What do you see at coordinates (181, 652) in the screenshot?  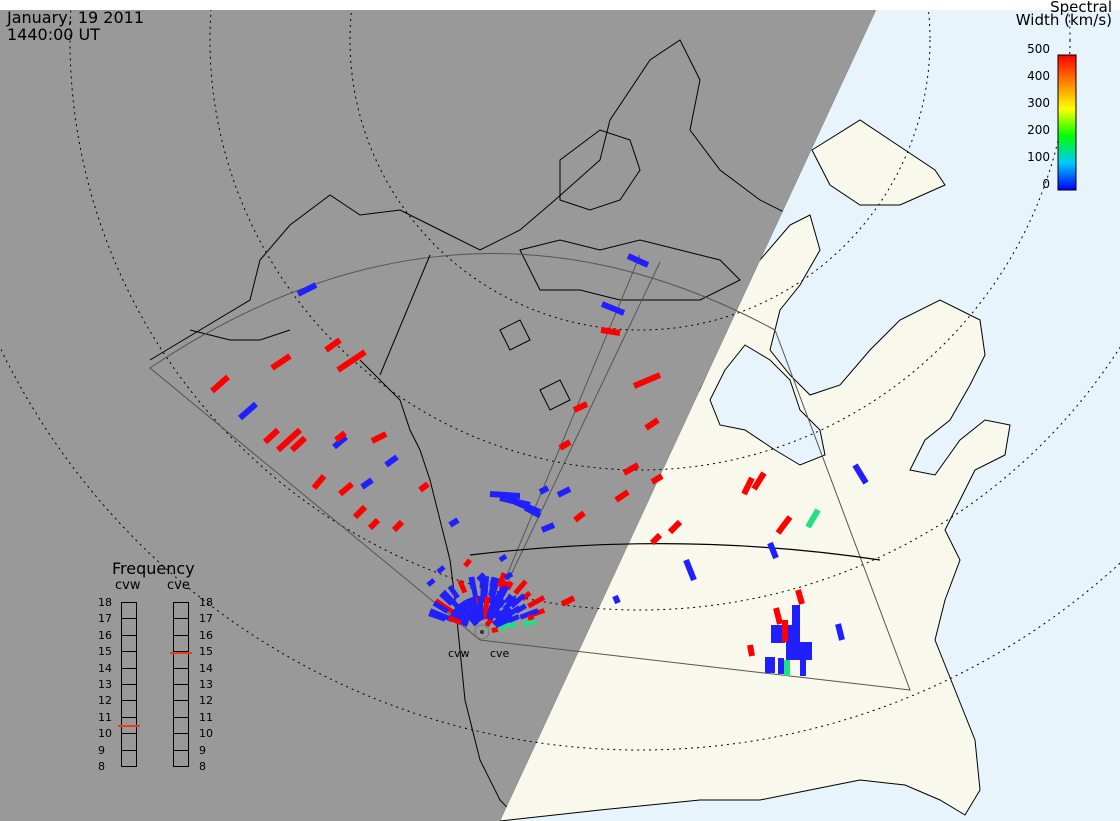 I see `frequency-marker-right` at bounding box center [181, 652].